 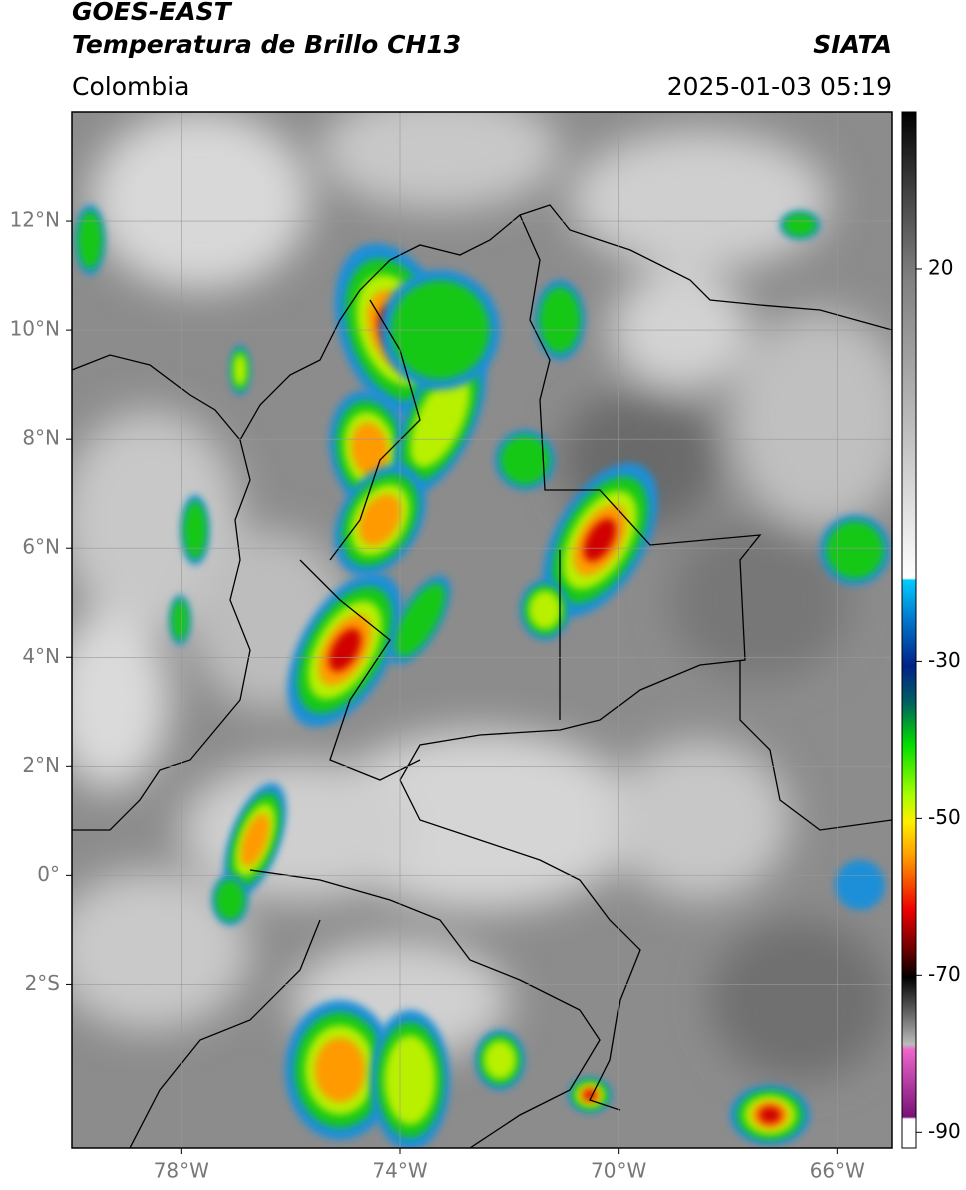 What do you see at coordinates (35, 220) in the screenshot?
I see `y-tick-label: 12°N` at bounding box center [35, 220].